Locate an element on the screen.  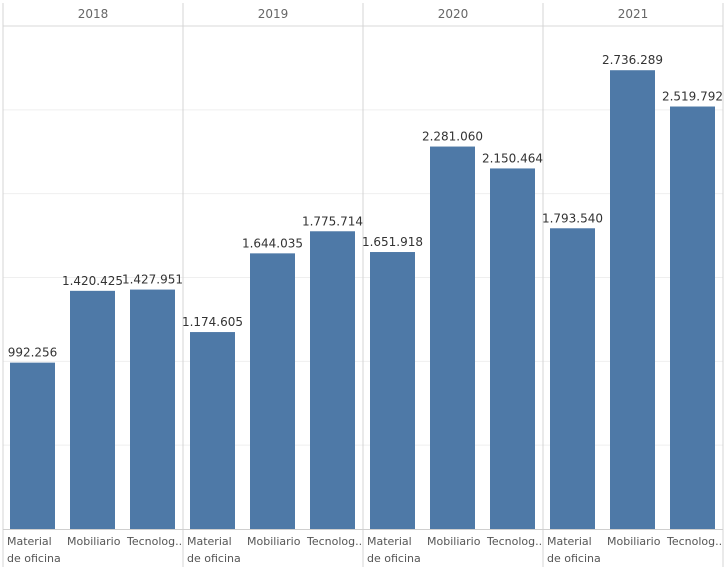
year-header-label: 2019 is located at coordinates (273, 14).